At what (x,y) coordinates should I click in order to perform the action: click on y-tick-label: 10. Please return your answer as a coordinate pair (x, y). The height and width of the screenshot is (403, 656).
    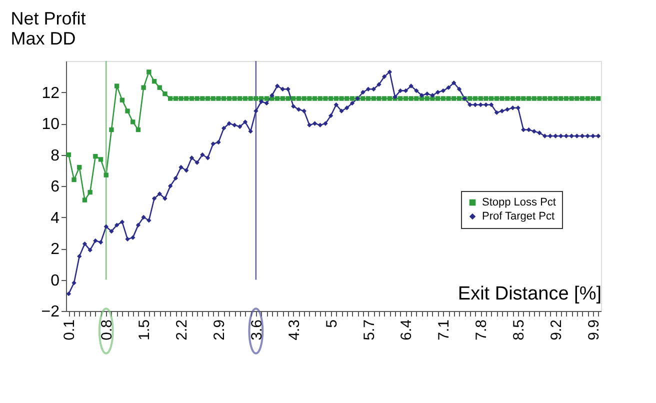
    Looking at the image, I should click on (51, 124).